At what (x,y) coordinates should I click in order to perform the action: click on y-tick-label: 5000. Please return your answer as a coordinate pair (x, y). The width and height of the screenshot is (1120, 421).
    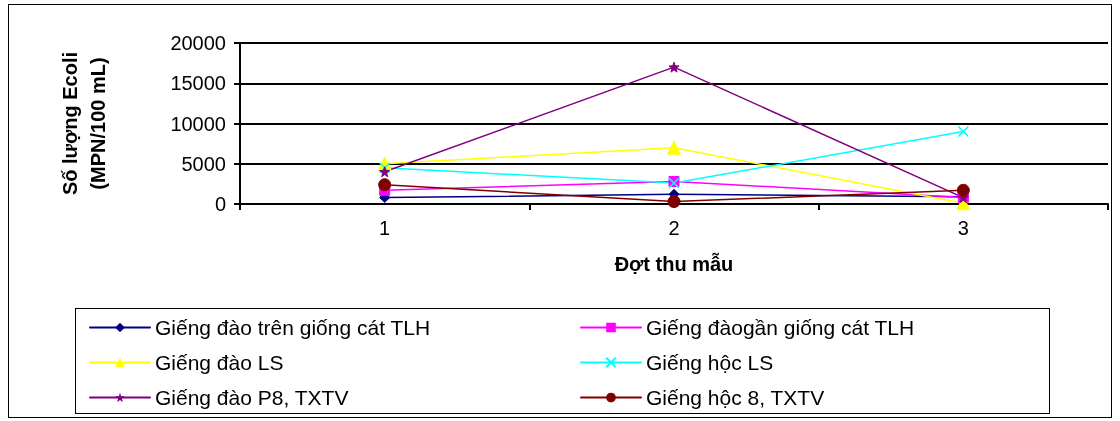
    Looking at the image, I should click on (203, 163).